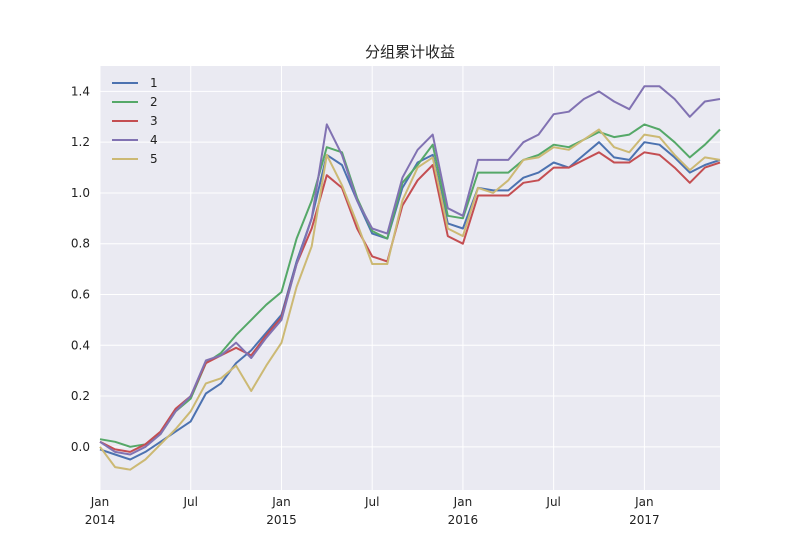  I want to click on y-tick-label: 1.0, so click(80, 193).